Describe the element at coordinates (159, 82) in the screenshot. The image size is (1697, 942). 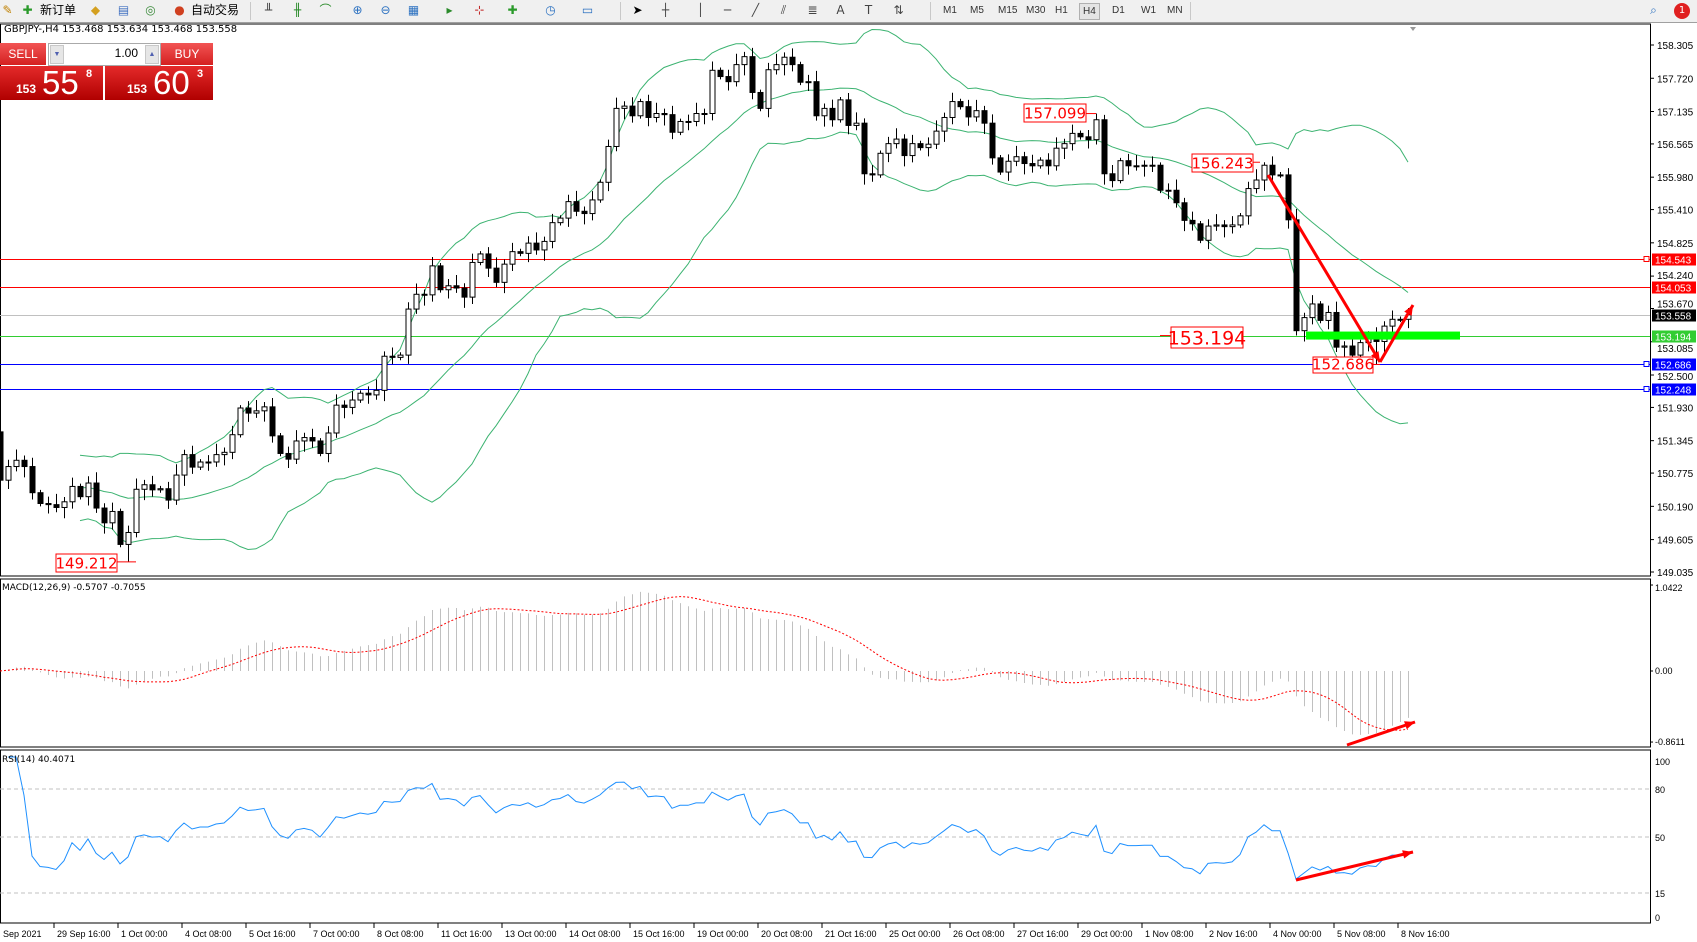
I see `buy-price: 153 60 3` at that location.